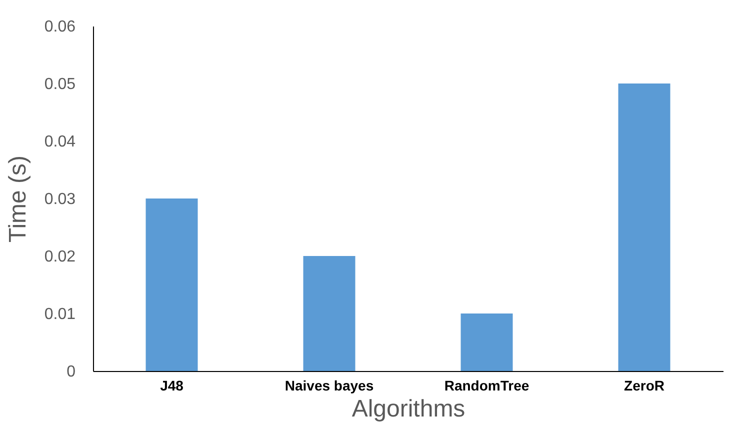  What do you see at coordinates (644, 386) in the screenshot?
I see `x-tick-label: ZeroR` at bounding box center [644, 386].